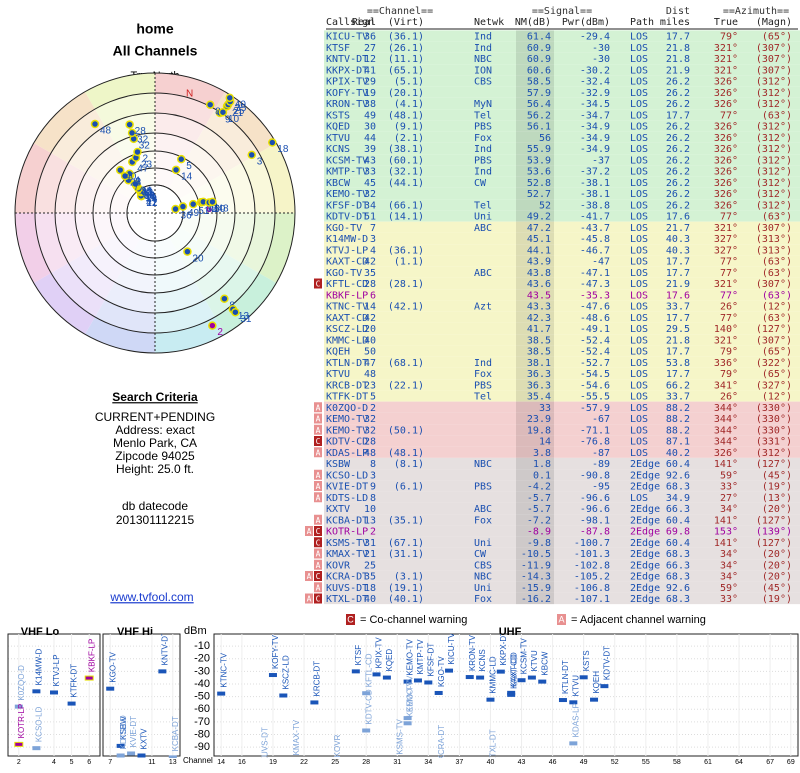 The image size is (800, 773). I want to click on cell-virt: (9.1), so click(409, 127).